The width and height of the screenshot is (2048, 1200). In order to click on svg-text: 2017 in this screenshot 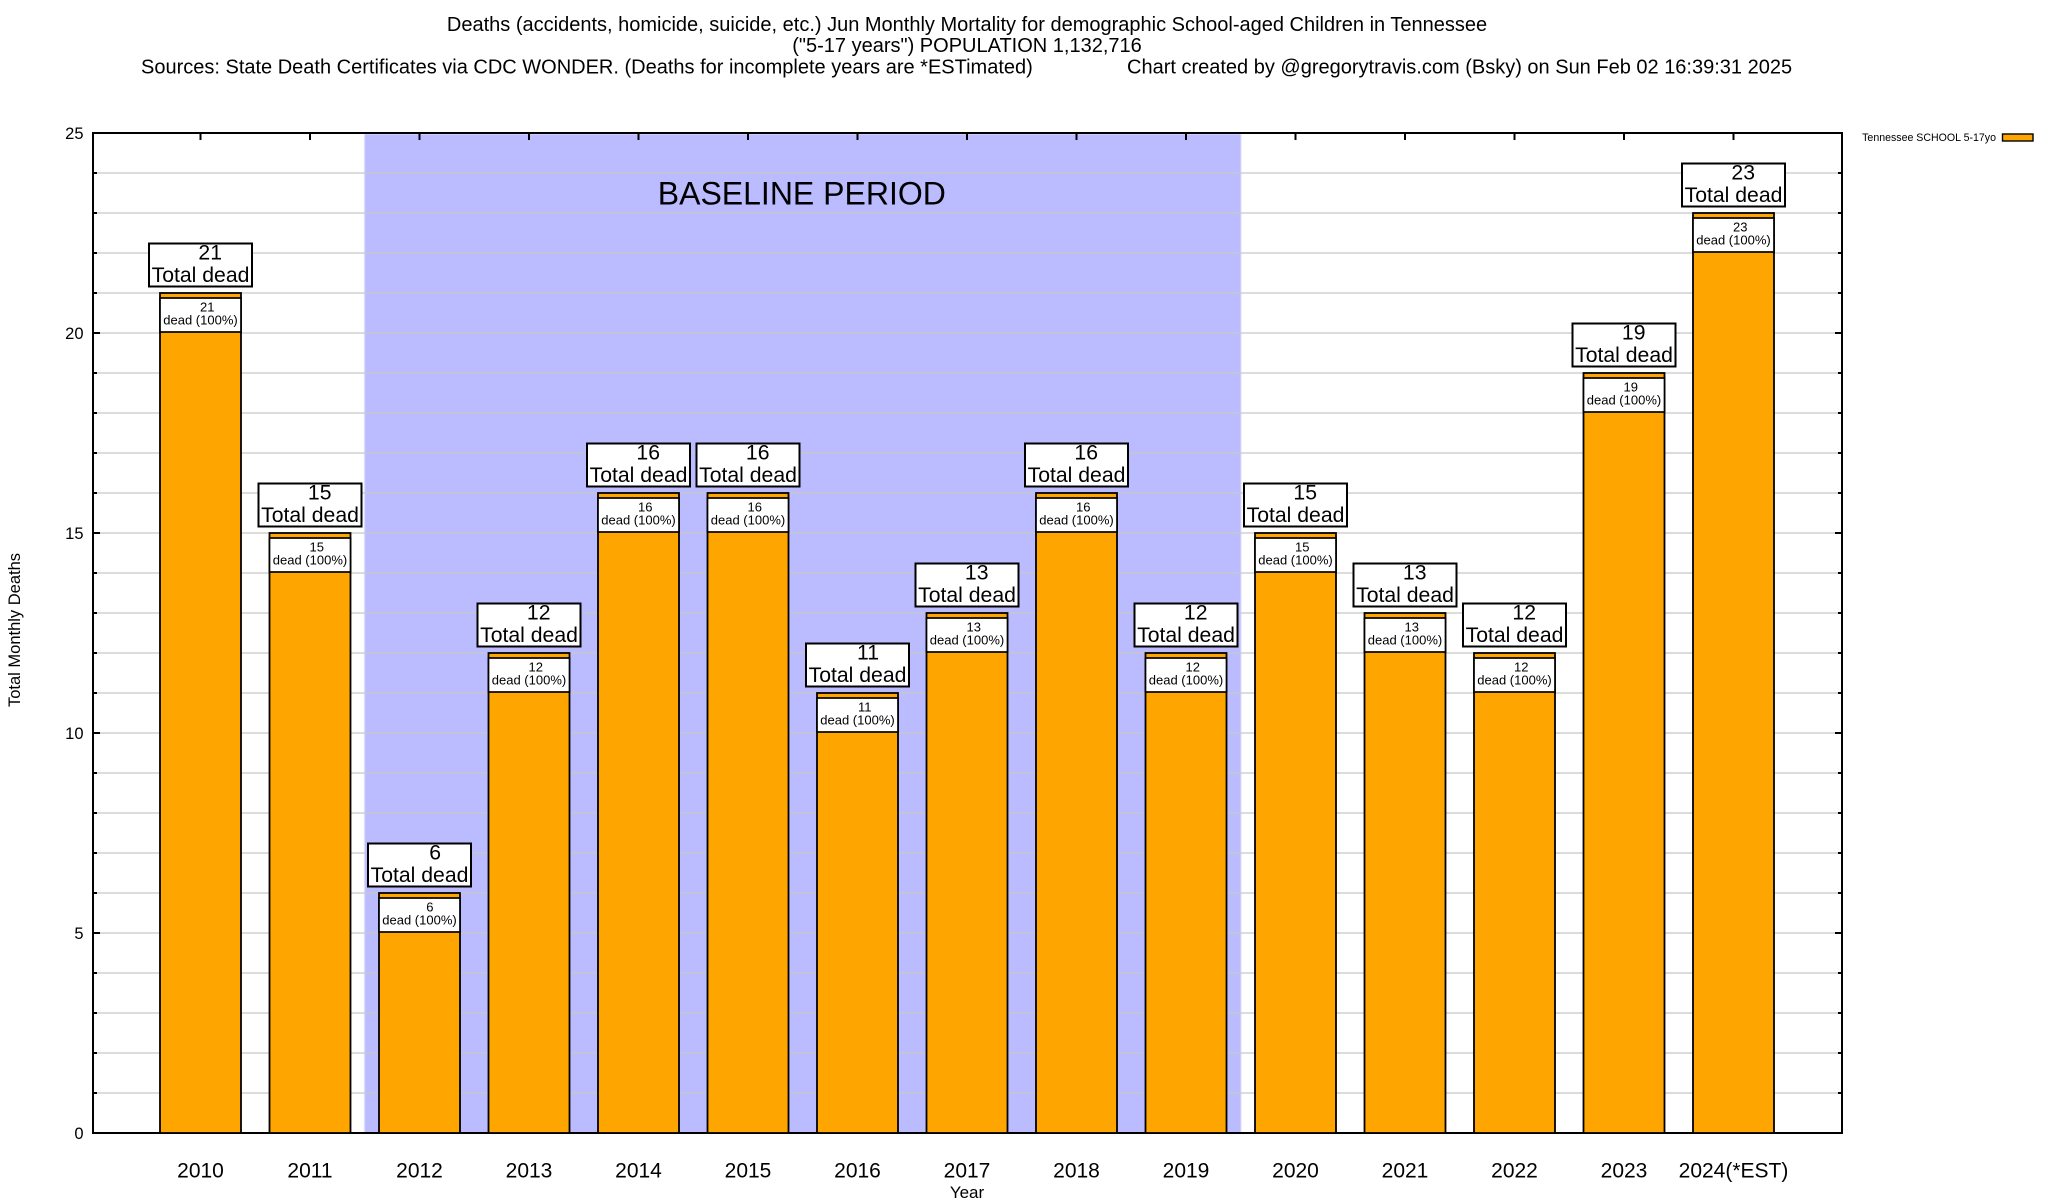, I will do `click(967, 1170)`.